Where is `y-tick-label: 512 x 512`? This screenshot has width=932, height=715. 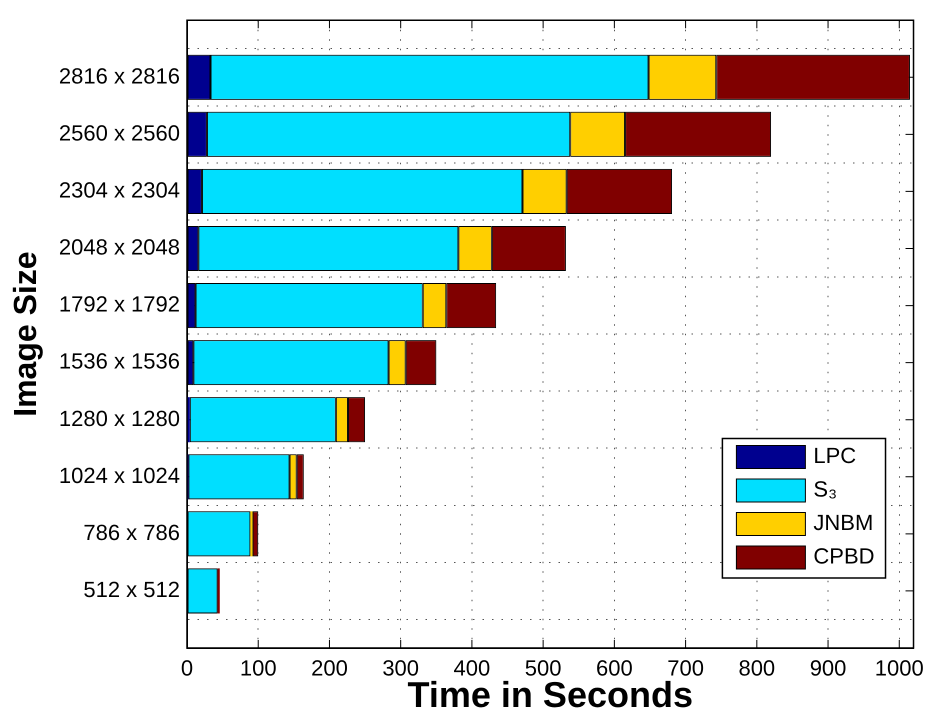 y-tick-label: 512 x 512 is located at coordinates (131, 589).